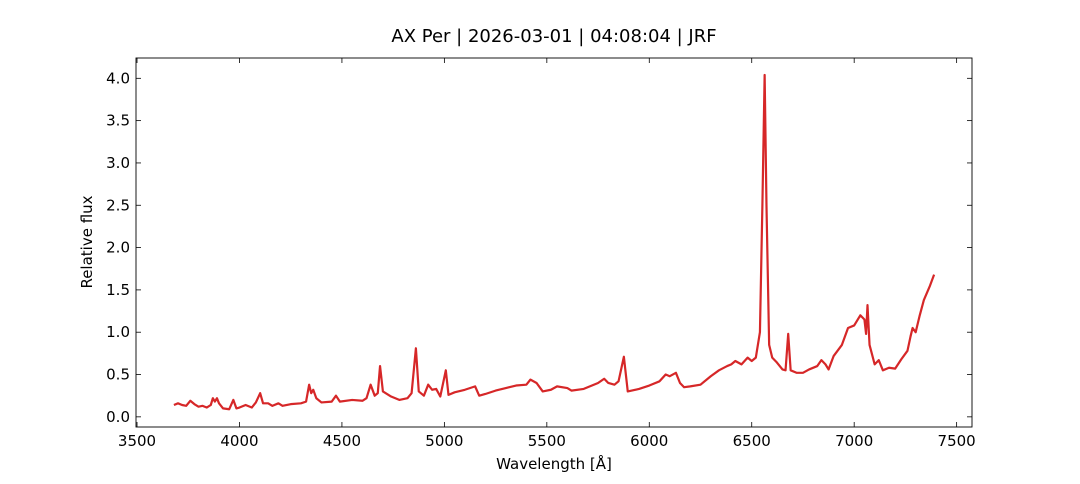  What do you see at coordinates (649, 441) in the screenshot?
I see `x-tick-label: 6000` at bounding box center [649, 441].